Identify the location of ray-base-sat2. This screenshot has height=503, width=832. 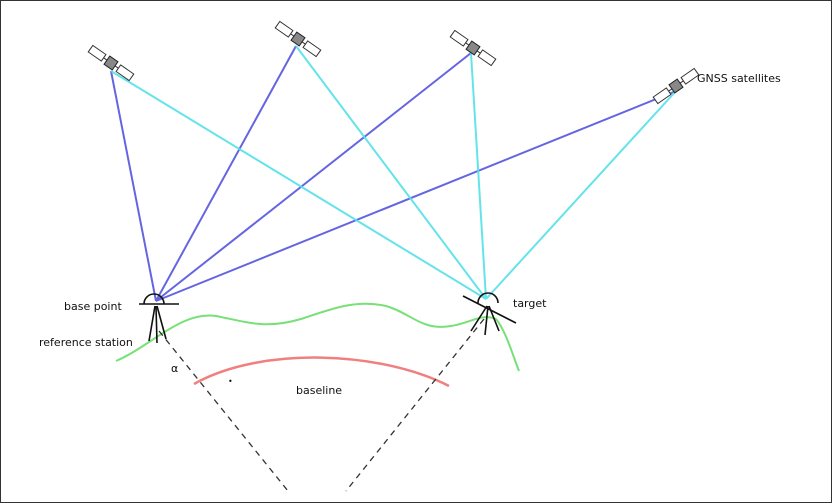
(226, 173).